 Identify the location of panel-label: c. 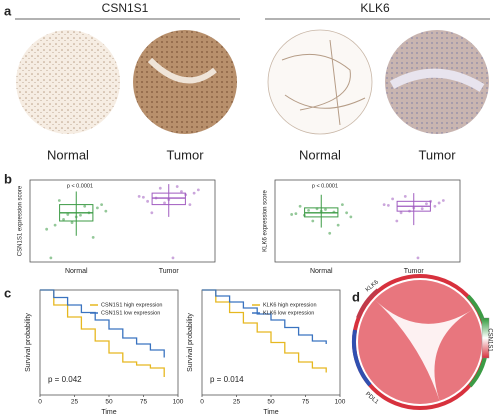
(7, 292).